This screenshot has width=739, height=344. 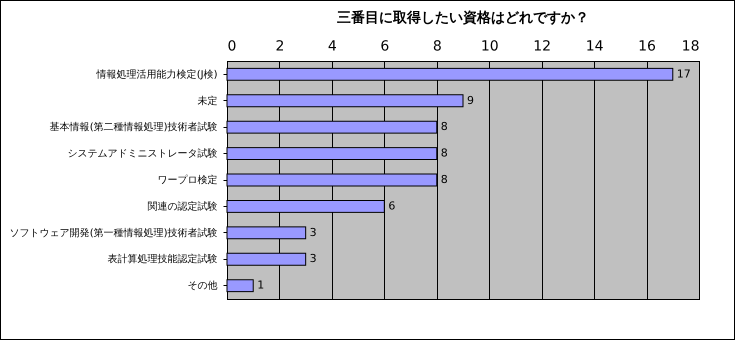 What do you see at coordinates (385, 46) in the screenshot?
I see `x-tick-label: 6` at bounding box center [385, 46].